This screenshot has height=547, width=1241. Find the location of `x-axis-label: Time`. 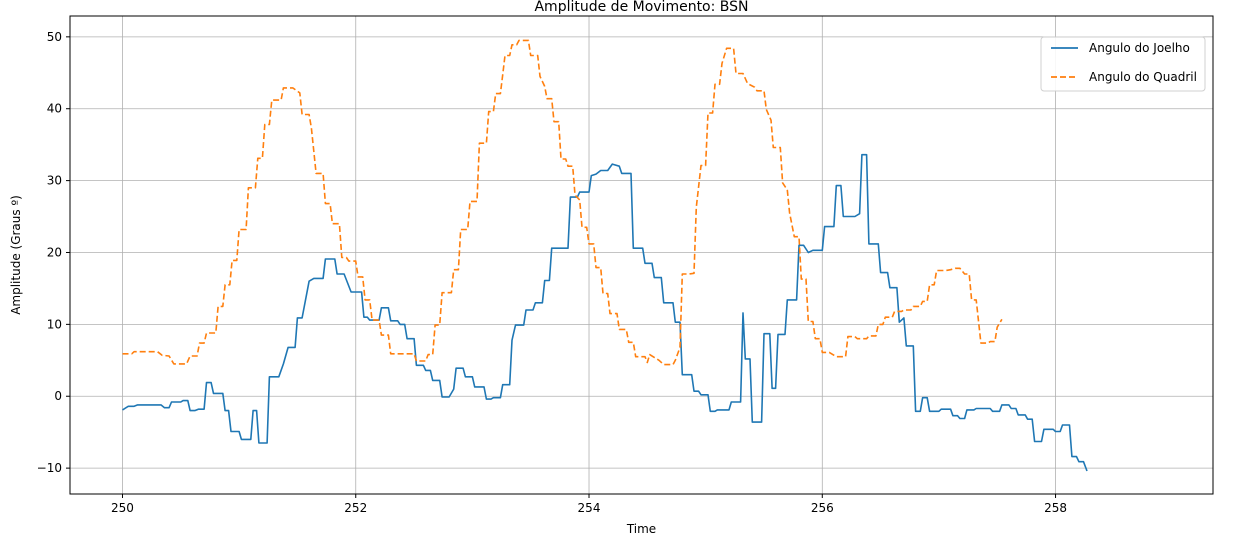

x-axis-label: Time is located at coordinates (641, 529).